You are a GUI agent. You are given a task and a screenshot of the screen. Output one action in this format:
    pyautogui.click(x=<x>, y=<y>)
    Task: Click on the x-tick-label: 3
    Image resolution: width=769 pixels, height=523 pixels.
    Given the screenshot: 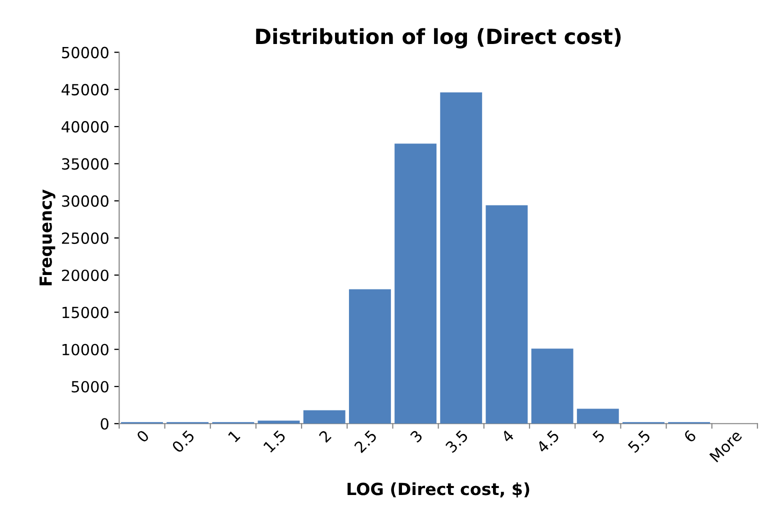 What is the action you would take?
    pyautogui.click(x=417, y=436)
    